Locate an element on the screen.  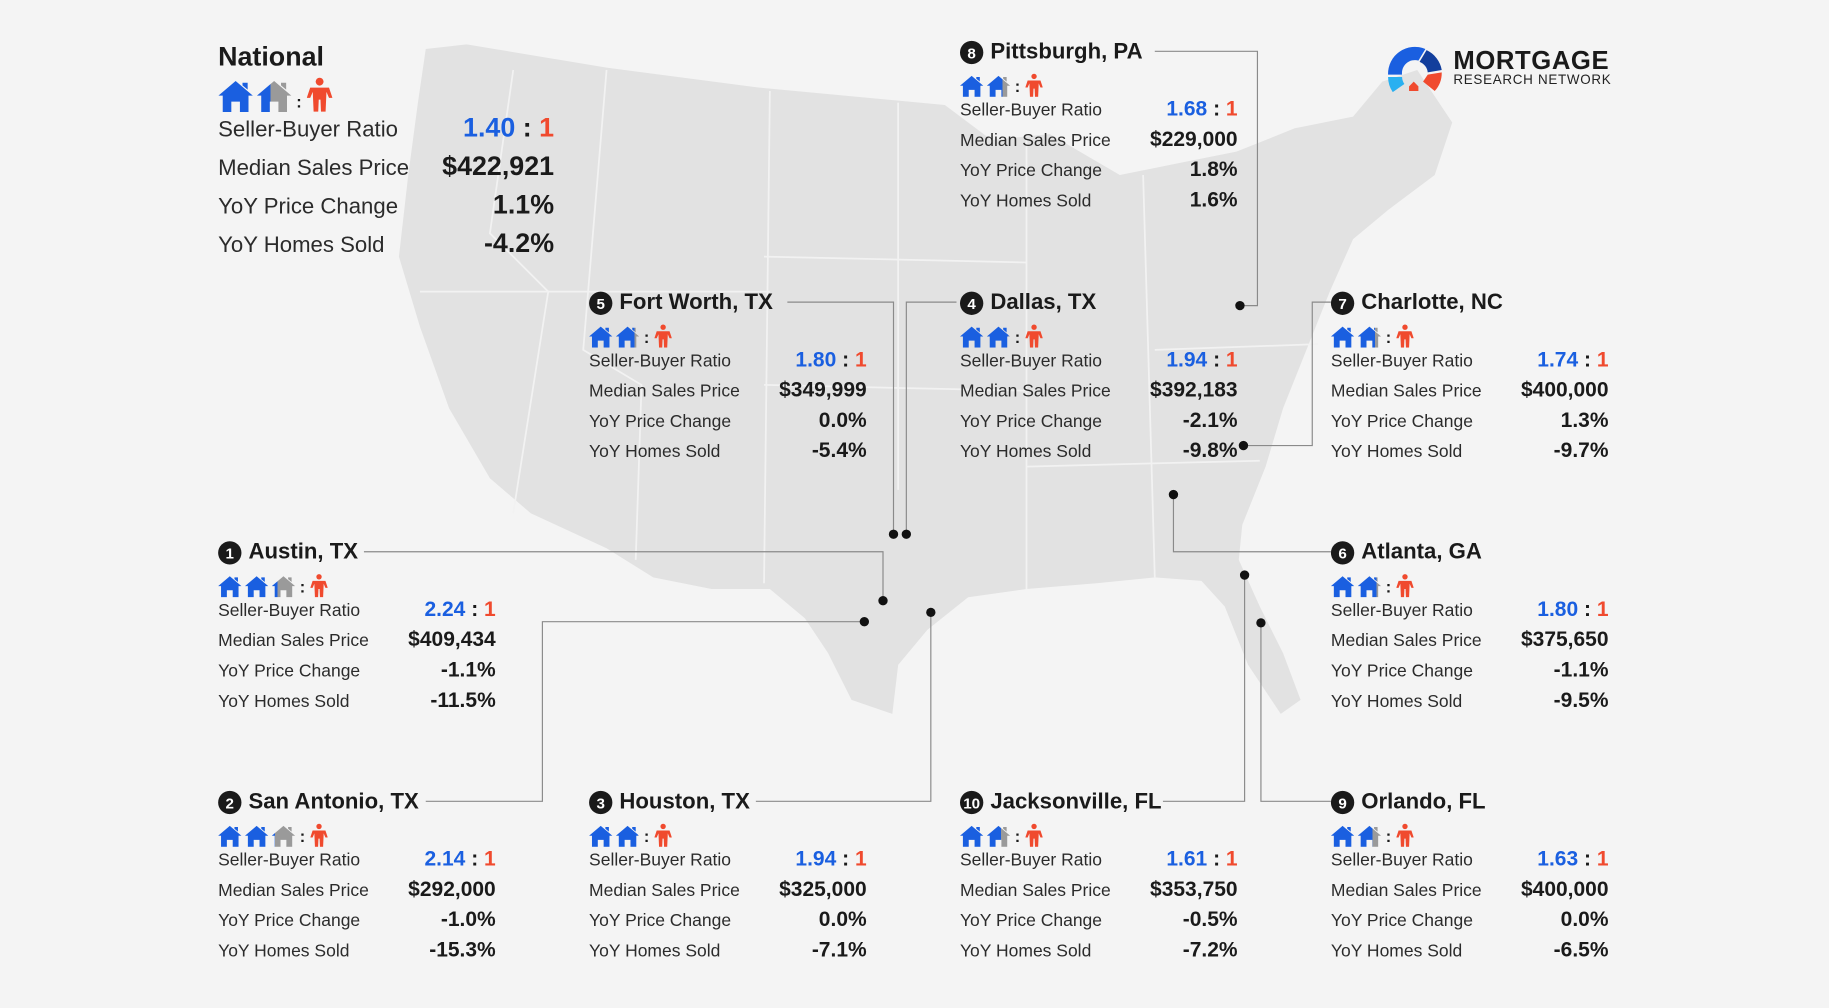
ratio-value: 1.40 : 1 is located at coordinates (508, 127).